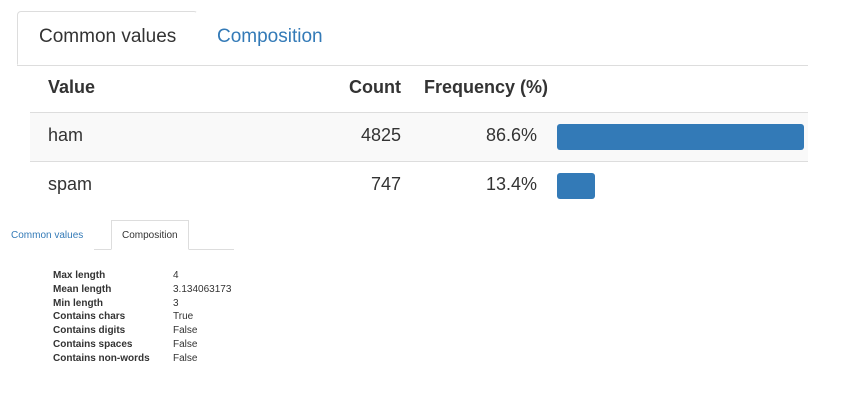 The height and width of the screenshot is (409, 850). What do you see at coordinates (183, 317) in the screenshot?
I see `composition-value: True` at bounding box center [183, 317].